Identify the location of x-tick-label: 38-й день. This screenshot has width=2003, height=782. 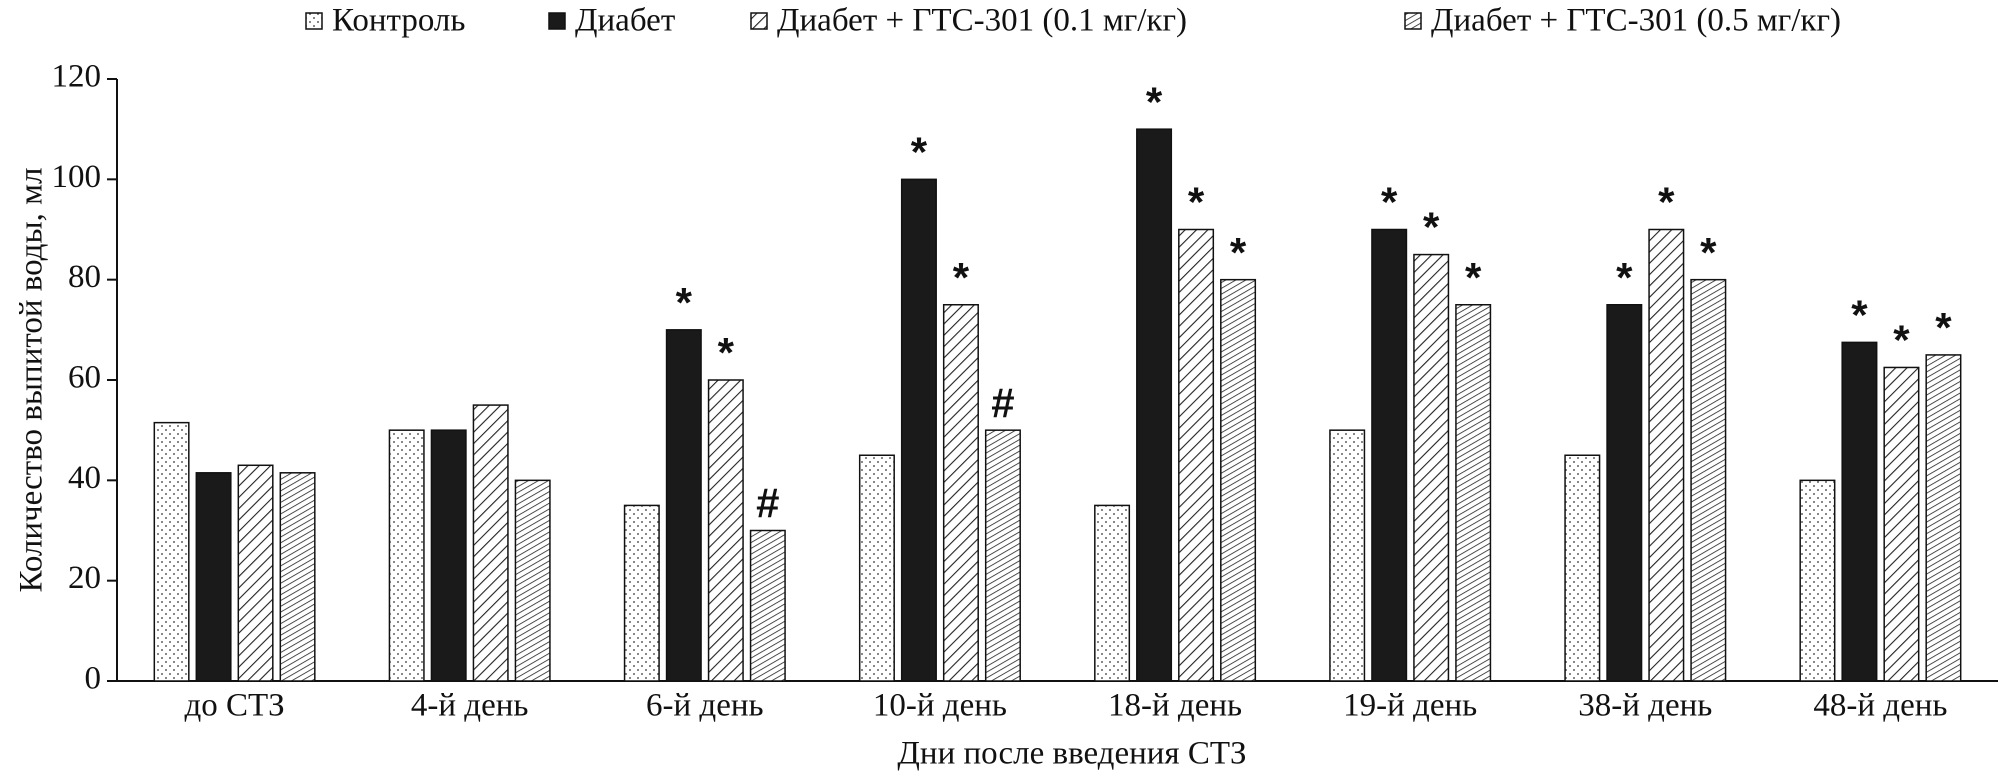
(1645, 706).